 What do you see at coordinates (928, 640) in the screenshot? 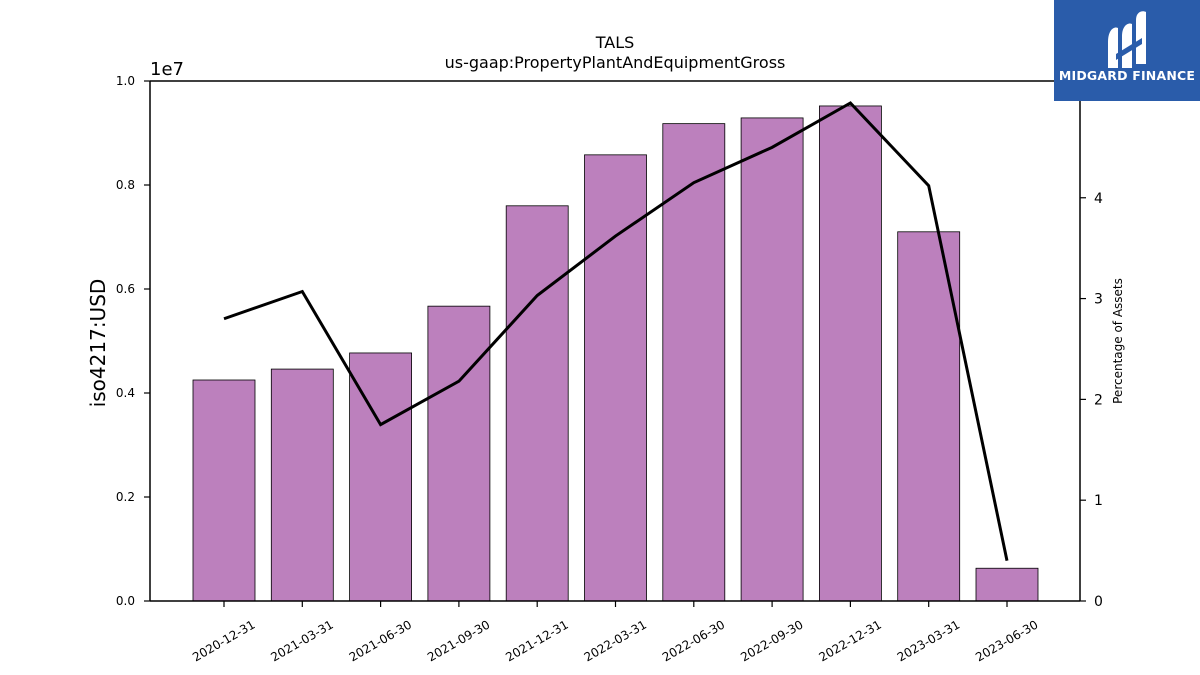
I see `x-tick-label: 2023-03-31` at bounding box center [928, 640].